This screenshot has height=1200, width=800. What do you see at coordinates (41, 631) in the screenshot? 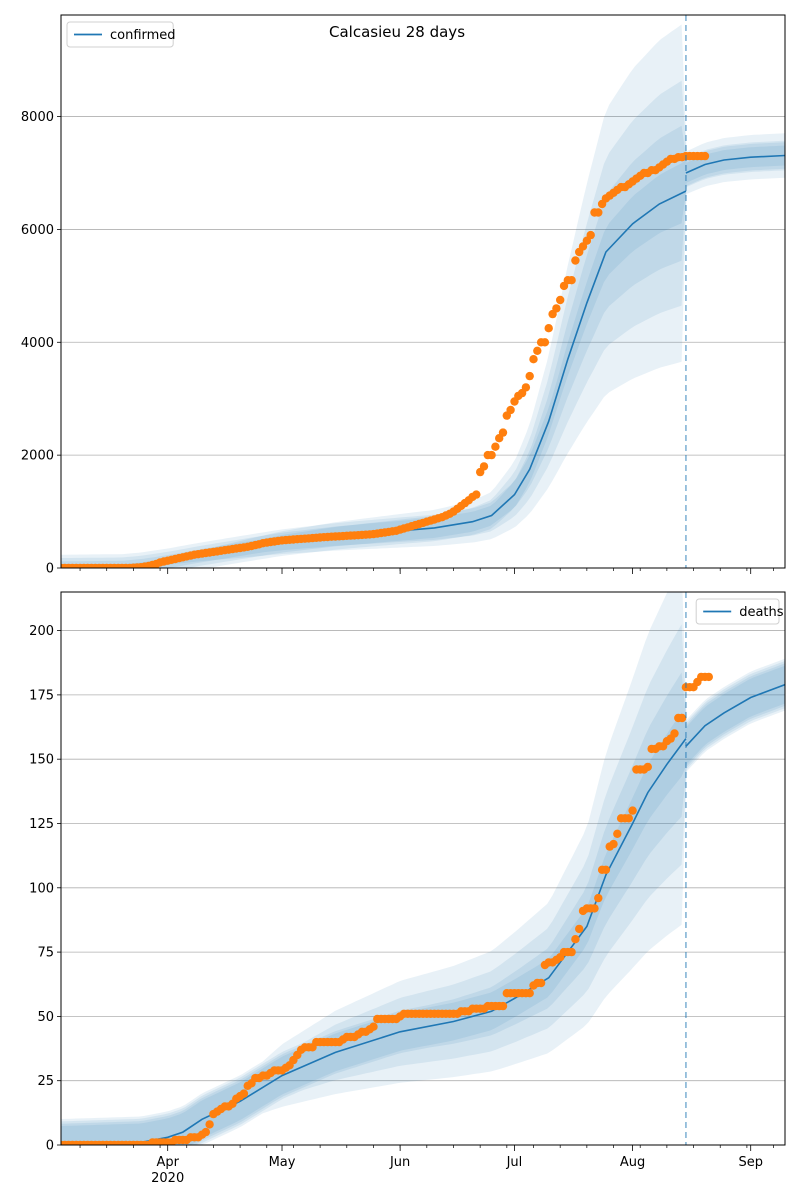
I see `y-tick-label: 200` at bounding box center [41, 631].